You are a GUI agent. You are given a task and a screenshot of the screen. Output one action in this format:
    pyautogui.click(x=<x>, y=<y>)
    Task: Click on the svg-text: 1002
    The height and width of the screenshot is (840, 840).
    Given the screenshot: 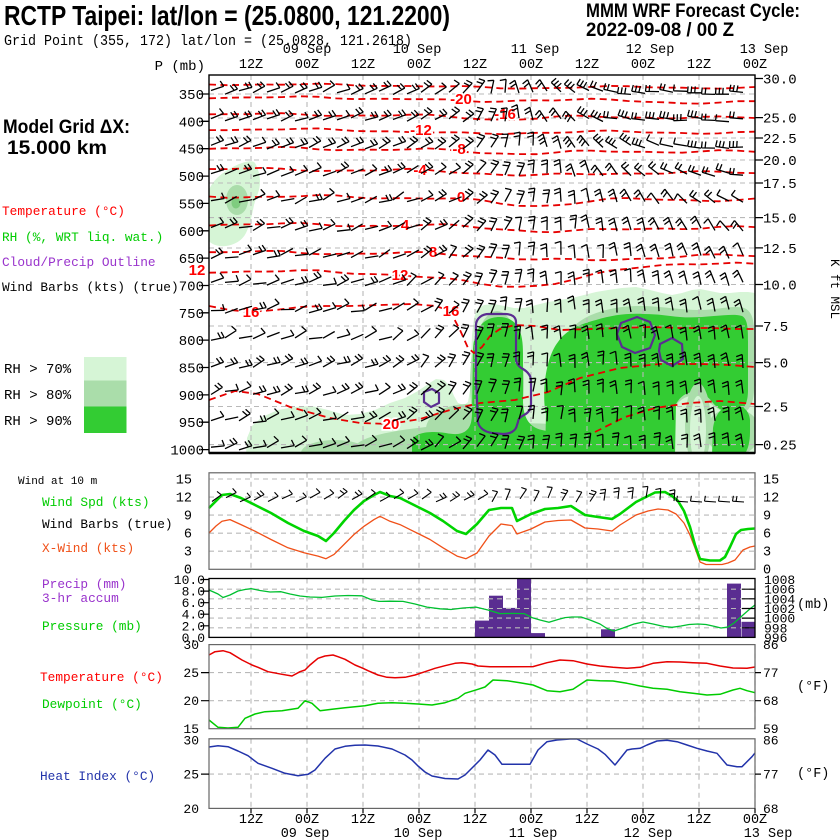 What is the action you would take?
    pyautogui.click(x=779, y=609)
    